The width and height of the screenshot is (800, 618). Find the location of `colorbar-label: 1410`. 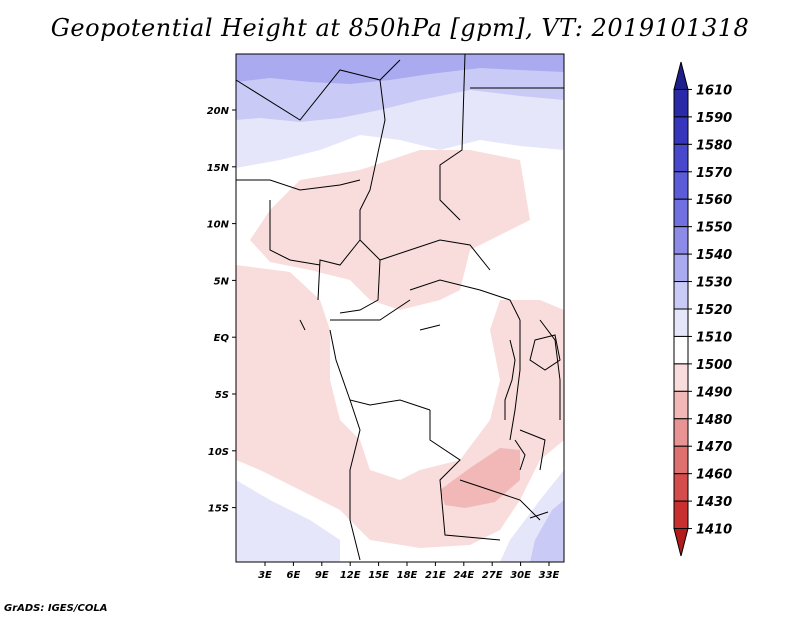

colorbar-label: 1410 is located at coordinates (714, 530).